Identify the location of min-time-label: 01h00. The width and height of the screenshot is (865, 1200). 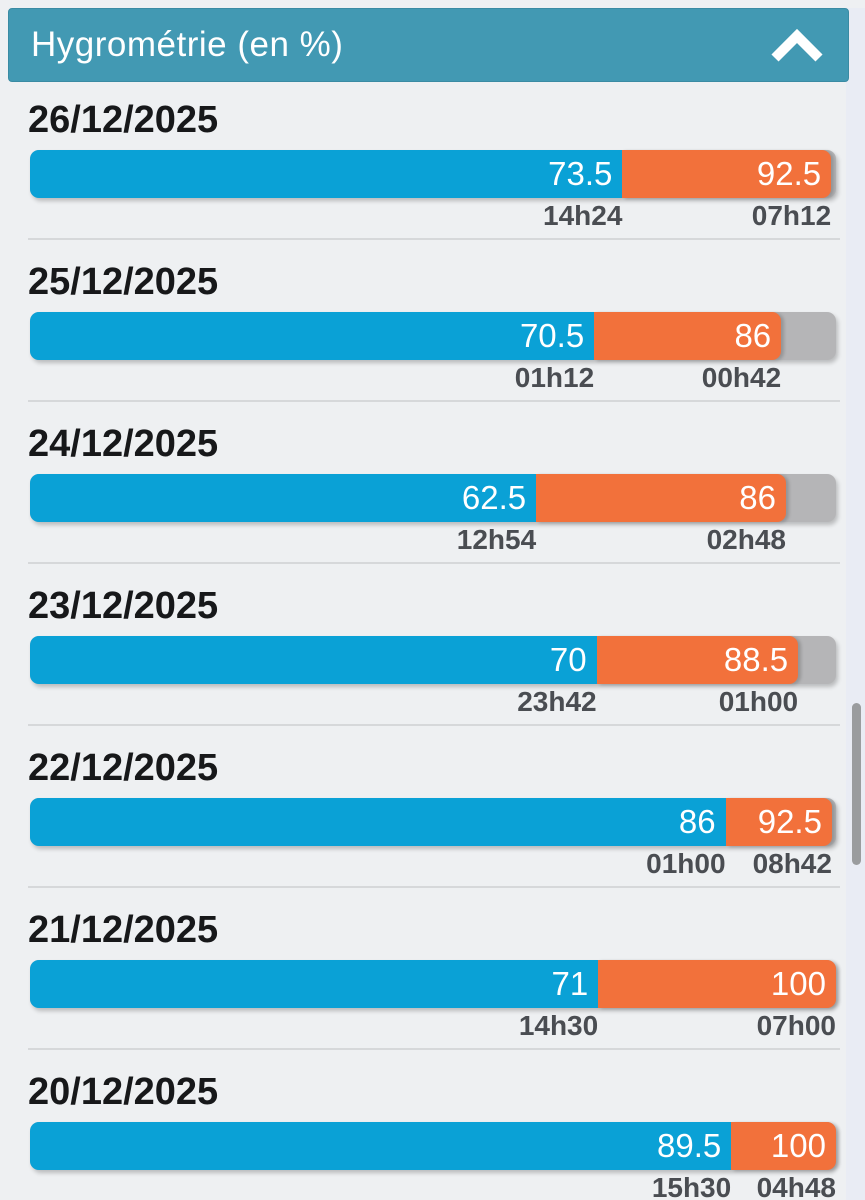
(686, 863).